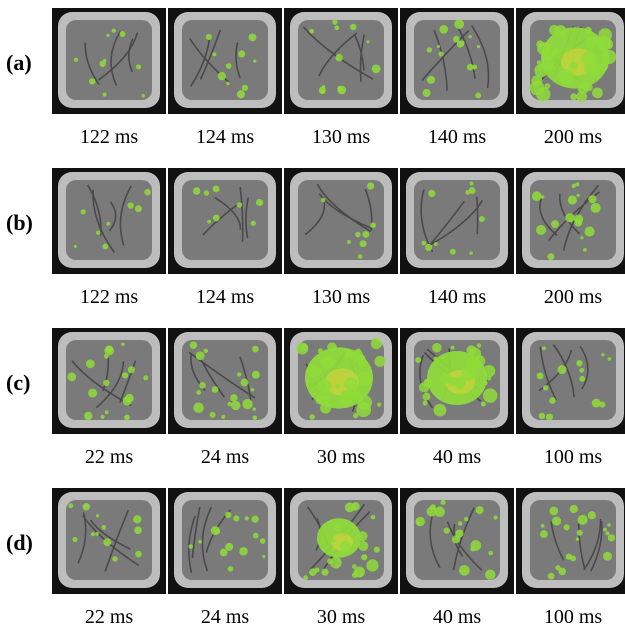 This screenshot has height=632, width=625. What do you see at coordinates (341, 617) in the screenshot?
I see `time-label: 30 ms` at bounding box center [341, 617].